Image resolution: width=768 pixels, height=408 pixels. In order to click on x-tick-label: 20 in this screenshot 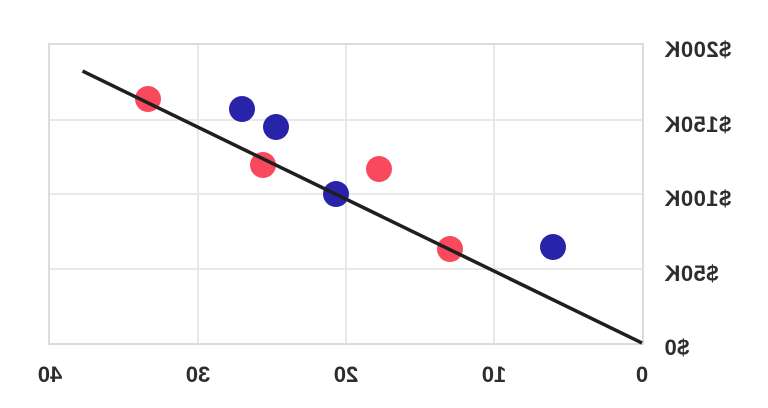, I will do `click(346, 374)`.